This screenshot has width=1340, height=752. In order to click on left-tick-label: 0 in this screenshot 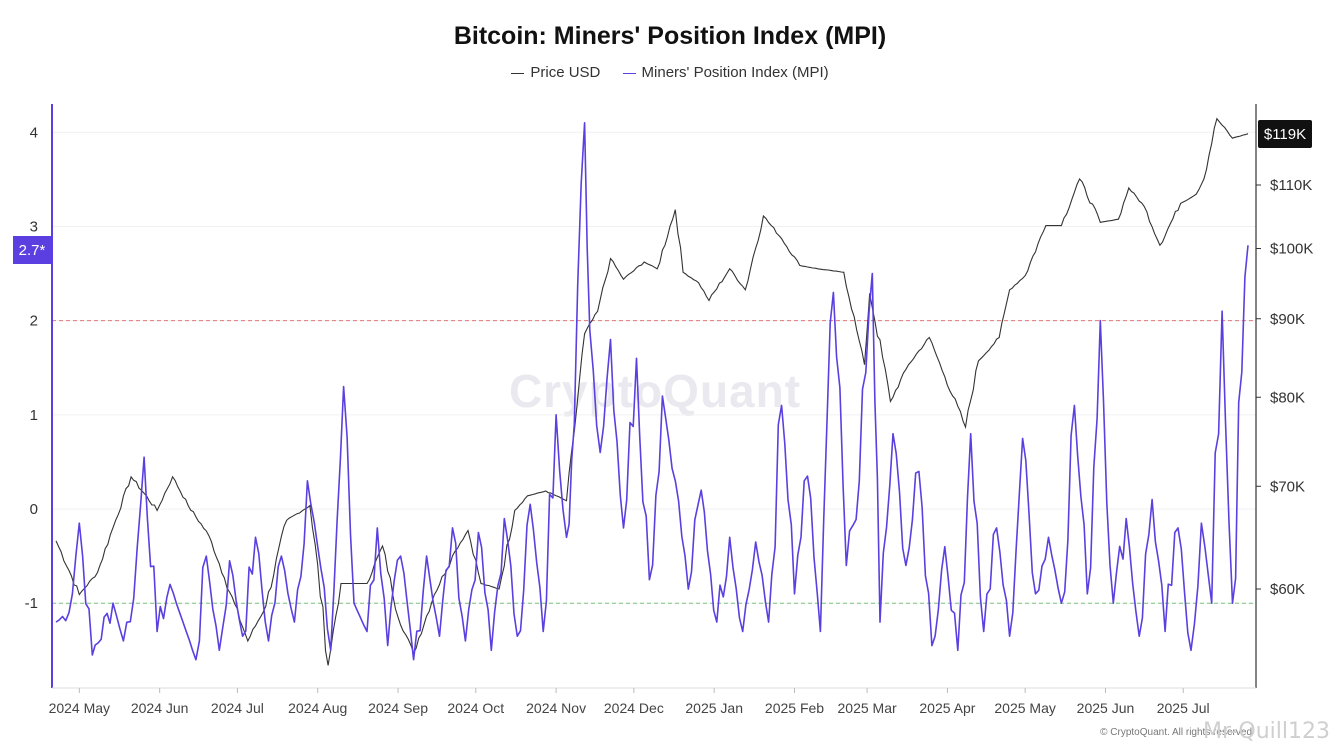, I will do `click(34, 509)`.